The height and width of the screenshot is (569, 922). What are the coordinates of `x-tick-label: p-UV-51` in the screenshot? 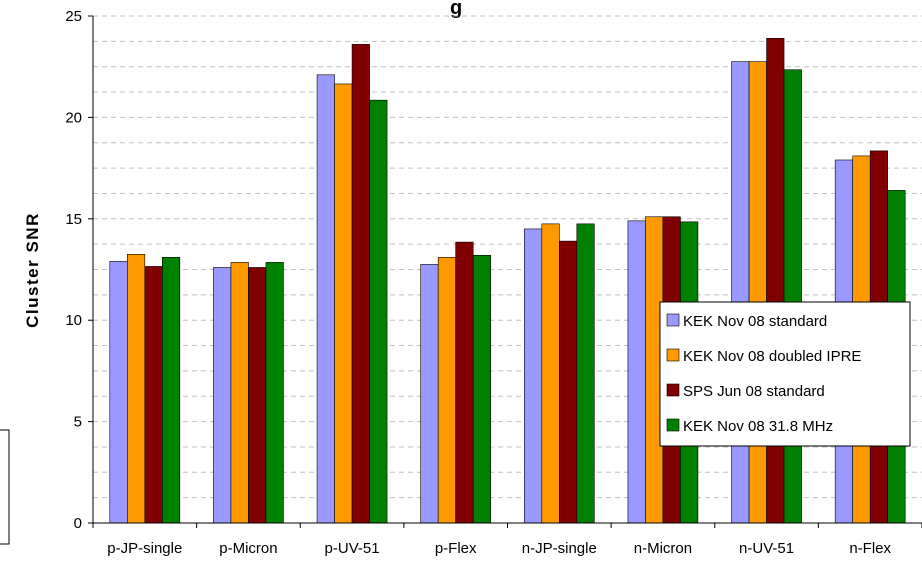 It's located at (352, 548).